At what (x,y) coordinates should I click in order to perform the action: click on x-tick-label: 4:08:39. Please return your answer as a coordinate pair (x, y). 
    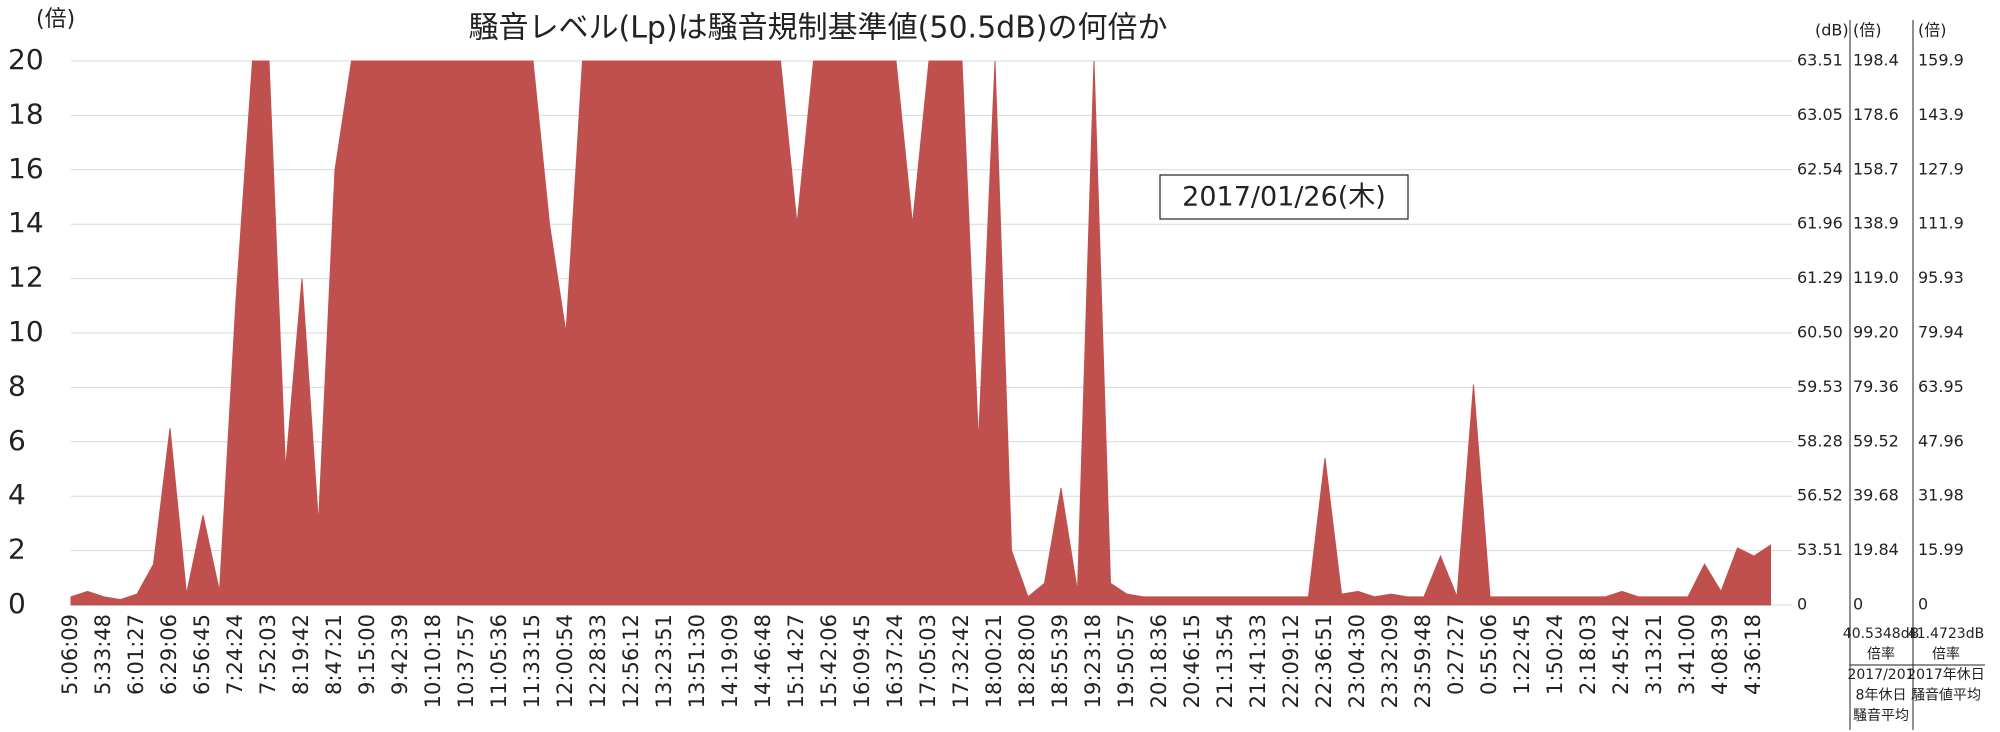
    Looking at the image, I should click on (1720, 654).